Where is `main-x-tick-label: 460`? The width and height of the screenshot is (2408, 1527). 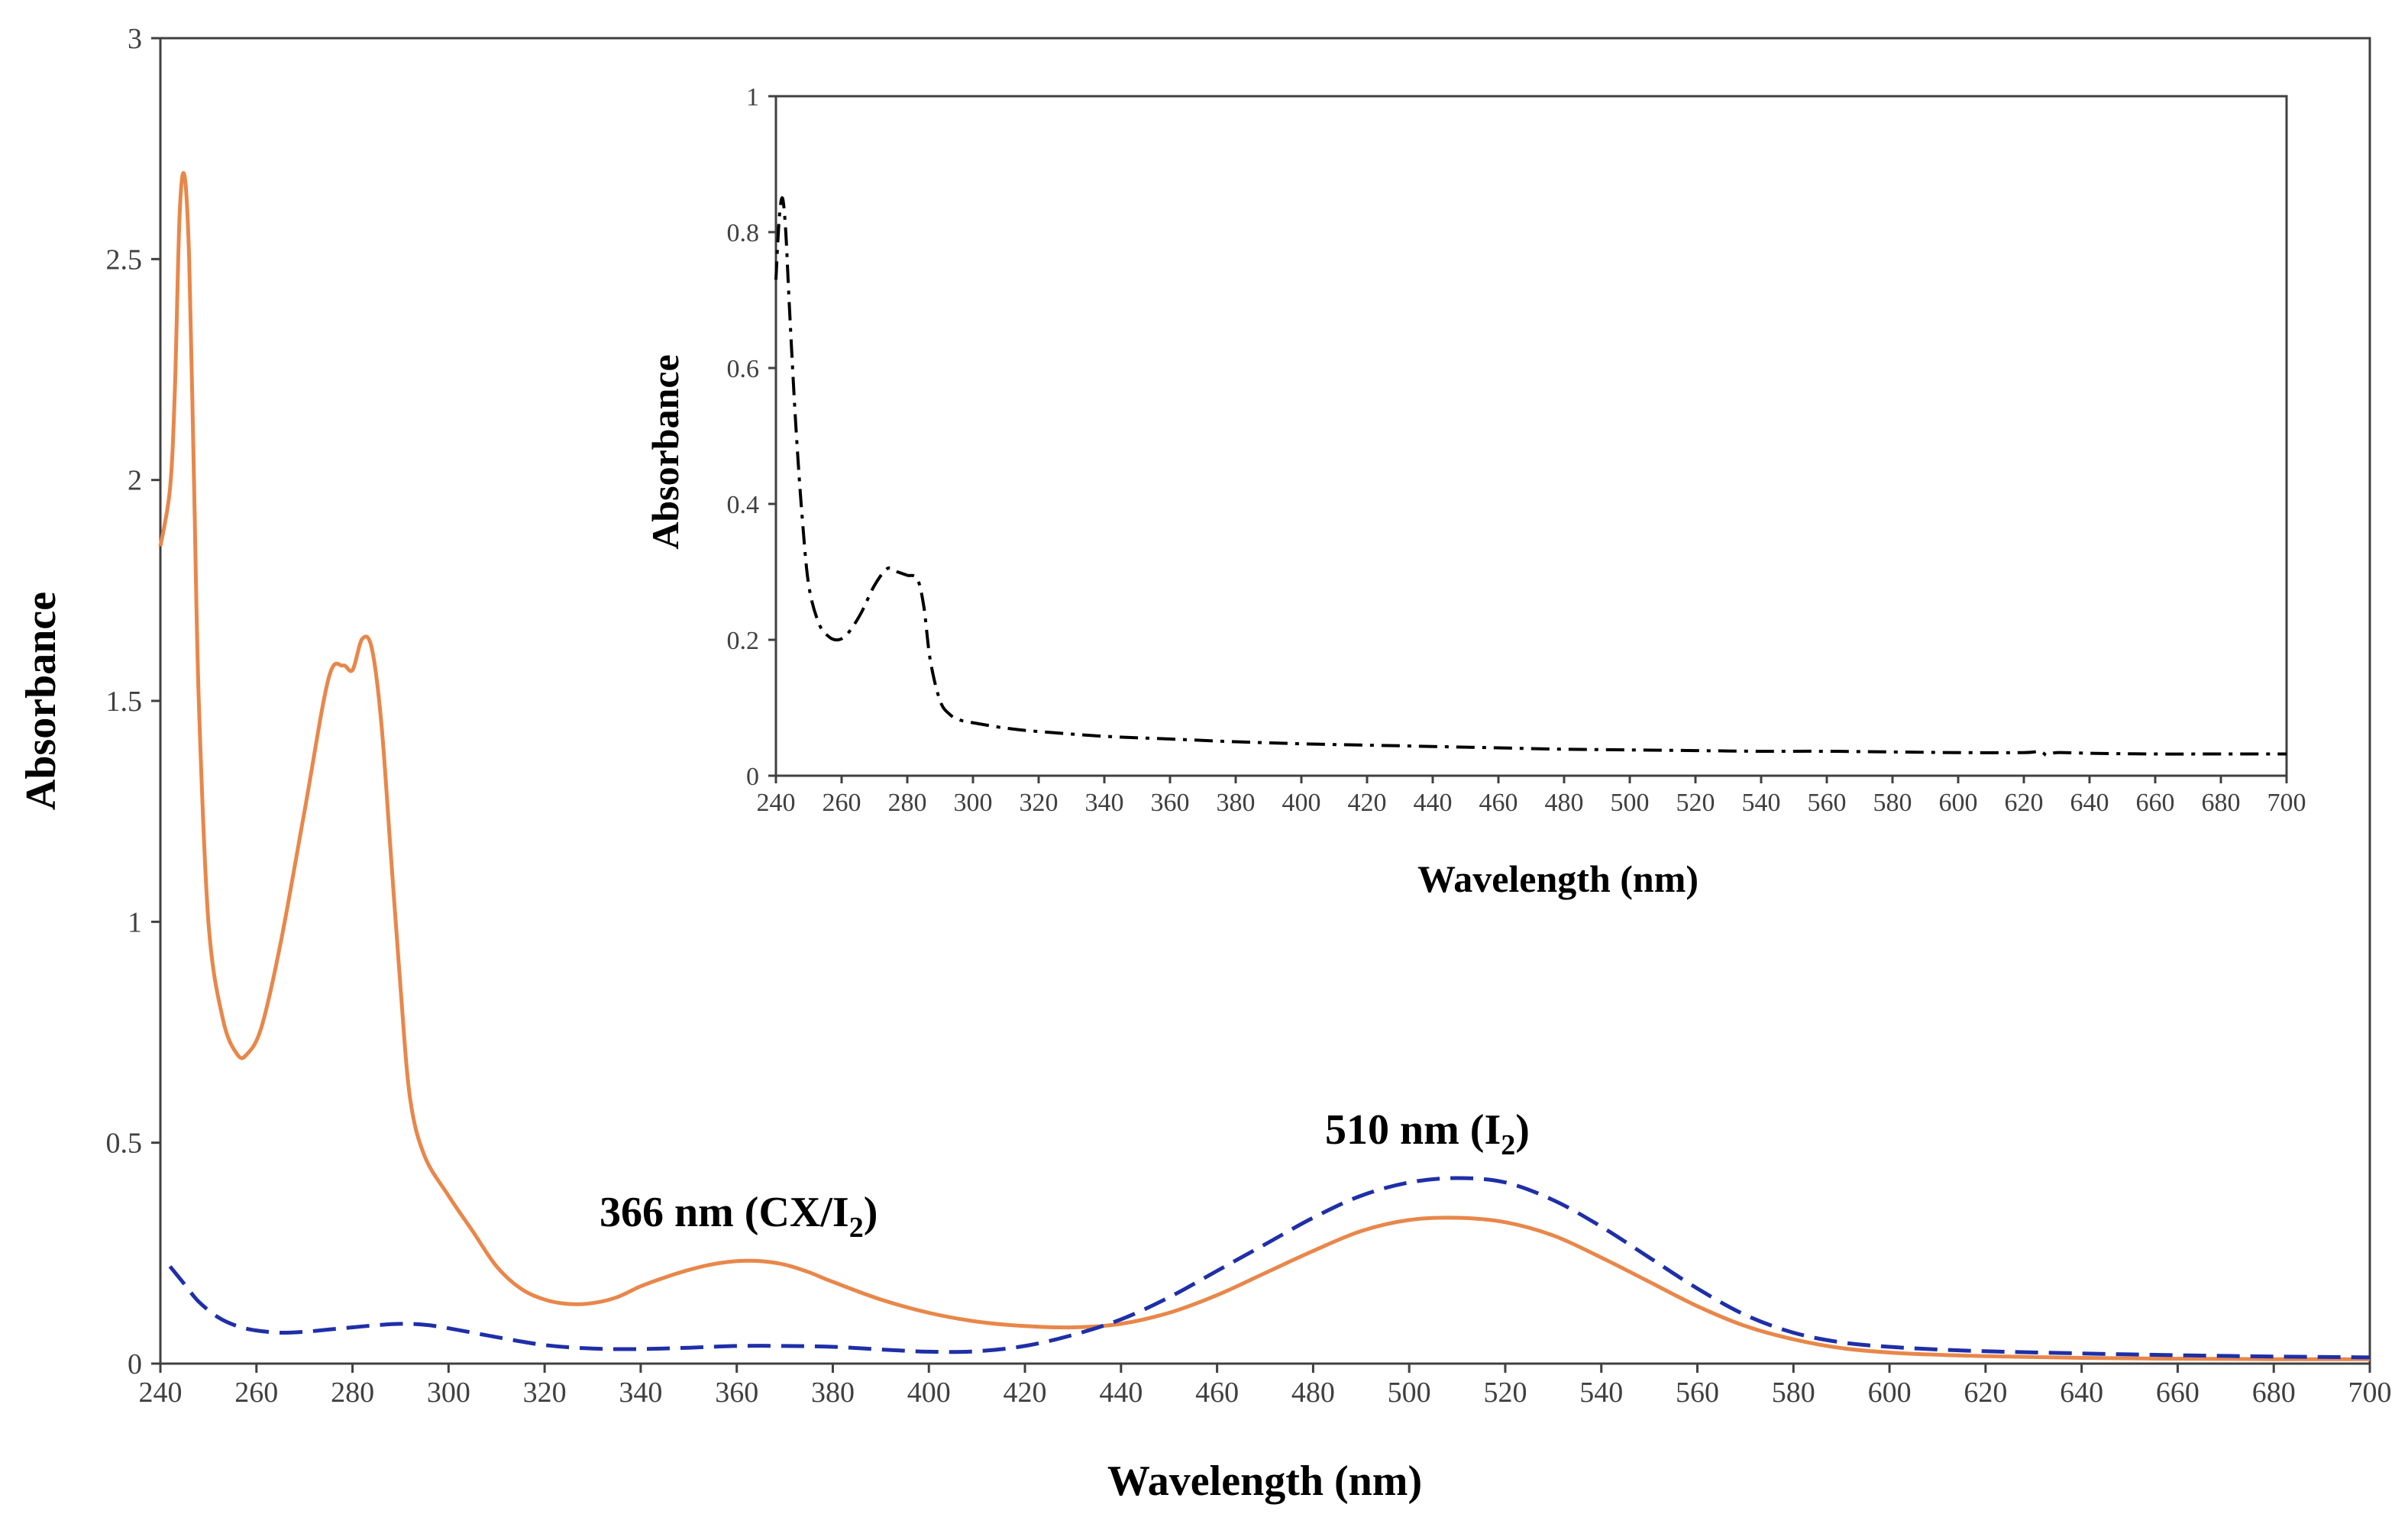
main-x-tick-label: 460 is located at coordinates (1217, 1393).